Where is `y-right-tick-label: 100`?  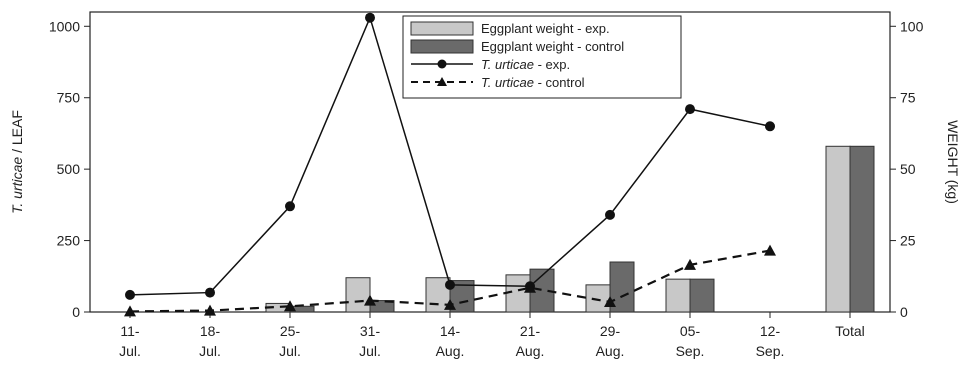 y-right-tick-label: 100 is located at coordinates (912, 26).